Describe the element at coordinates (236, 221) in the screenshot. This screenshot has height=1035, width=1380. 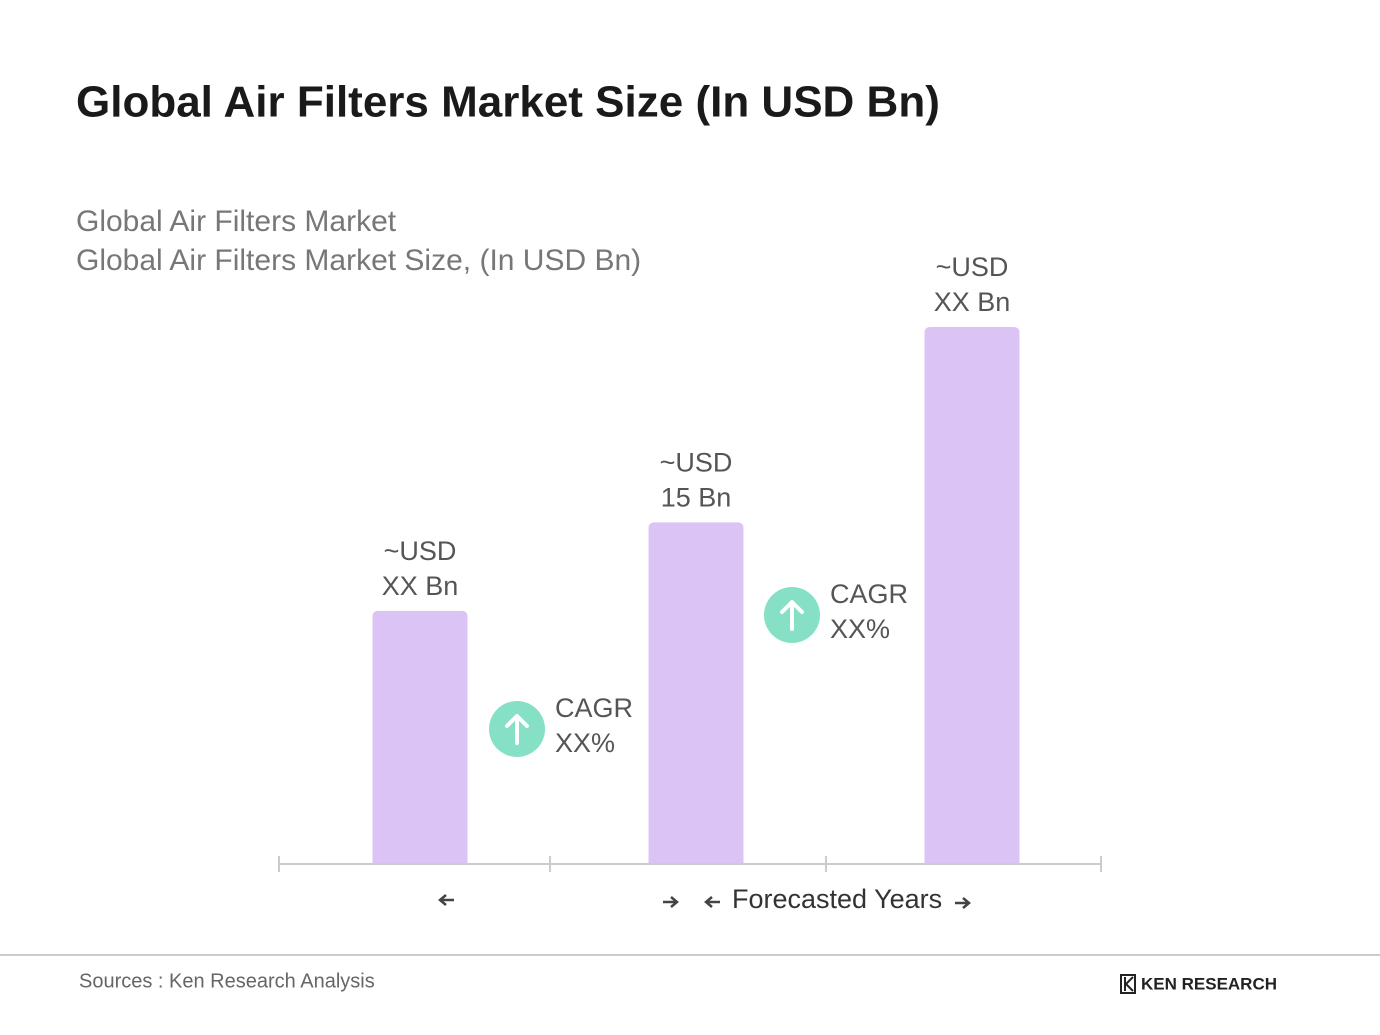
I see `subtitle: Global Air Filters Market` at that location.